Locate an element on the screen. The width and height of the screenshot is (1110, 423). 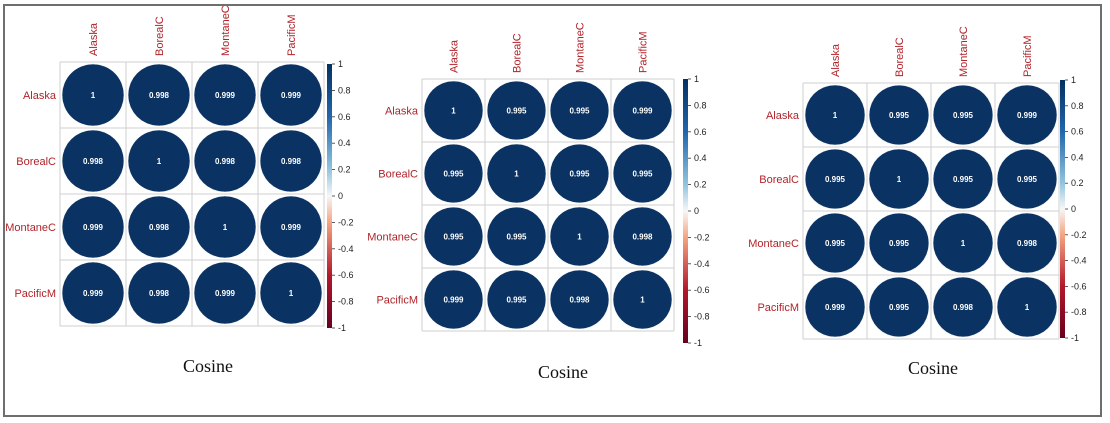
corr-value-1-3: 0.998 is located at coordinates (291, 161).